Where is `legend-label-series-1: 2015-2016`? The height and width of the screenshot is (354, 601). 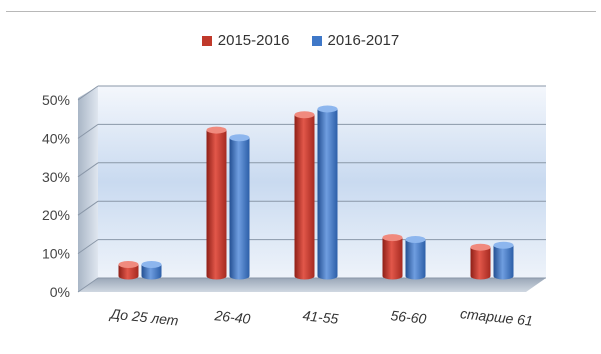
legend-label-series-1: 2015-2016 is located at coordinates (253, 40).